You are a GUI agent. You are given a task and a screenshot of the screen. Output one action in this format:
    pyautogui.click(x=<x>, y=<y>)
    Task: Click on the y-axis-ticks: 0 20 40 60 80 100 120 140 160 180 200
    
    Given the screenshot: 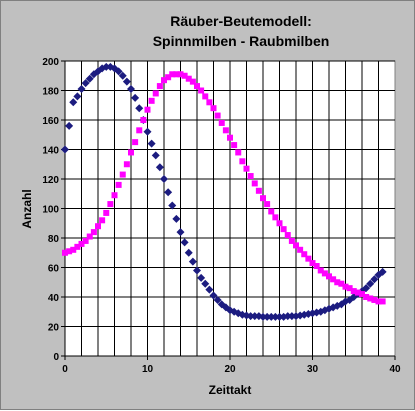 What is the action you would take?
    pyautogui.click(x=53, y=210)
    